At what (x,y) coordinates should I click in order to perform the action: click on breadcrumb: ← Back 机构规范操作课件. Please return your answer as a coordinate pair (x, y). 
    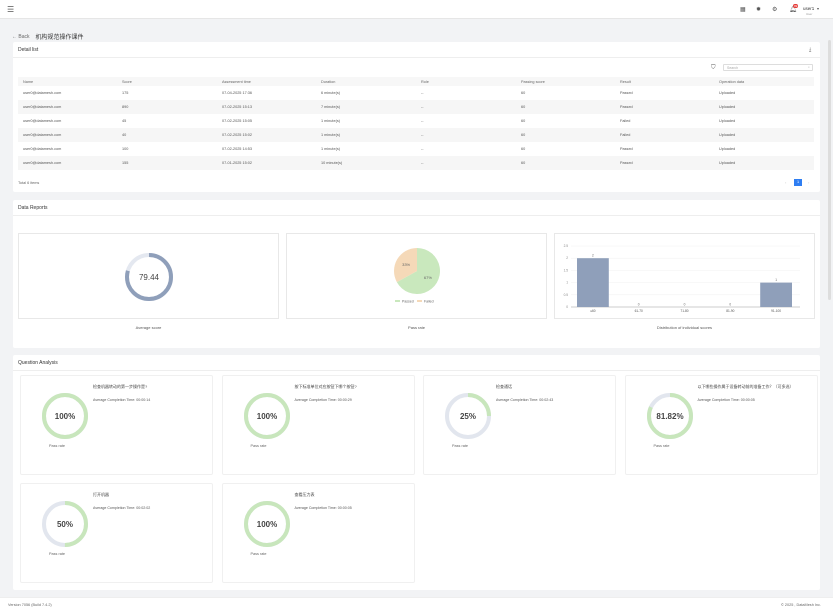
    Looking at the image, I should click on (48, 37).